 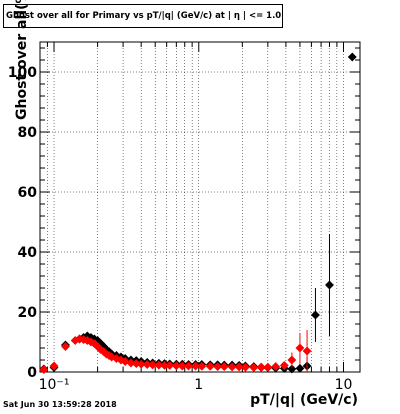 I want to click on x-axis-label: pT/|q| (GeV/c), so click(x=304, y=400).